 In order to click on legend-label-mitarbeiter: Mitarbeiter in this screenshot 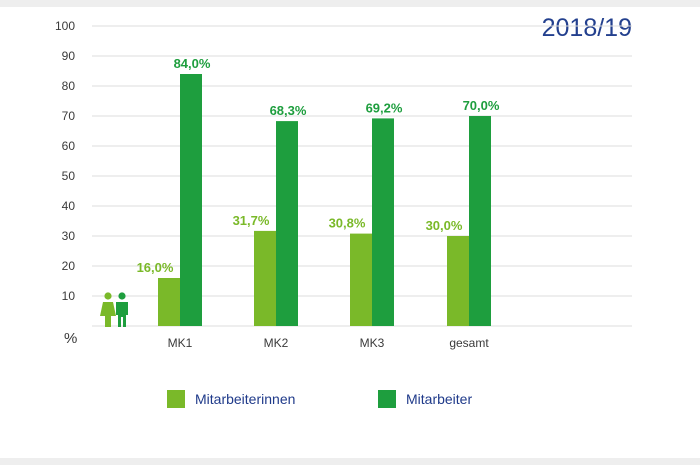, I will do `click(439, 399)`.